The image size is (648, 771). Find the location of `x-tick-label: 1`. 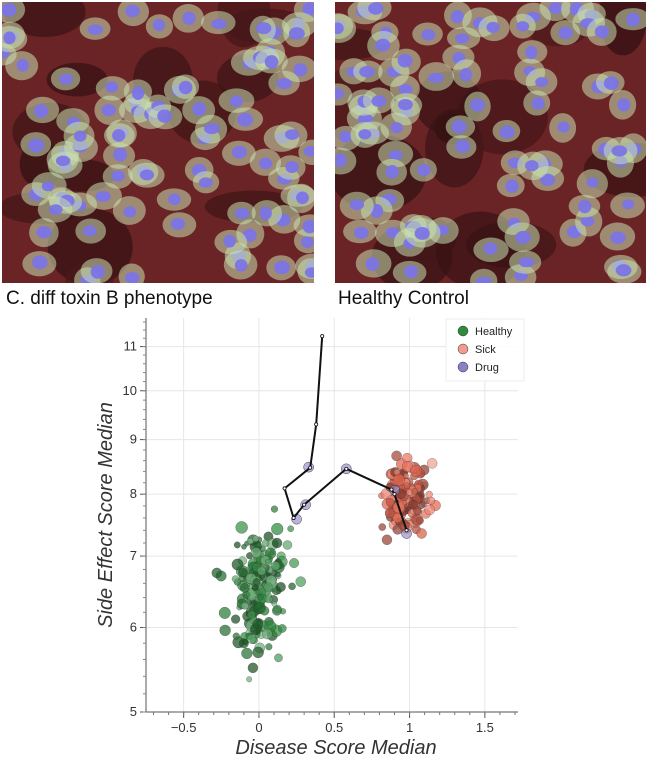

x-tick-label: 1 is located at coordinates (409, 727).